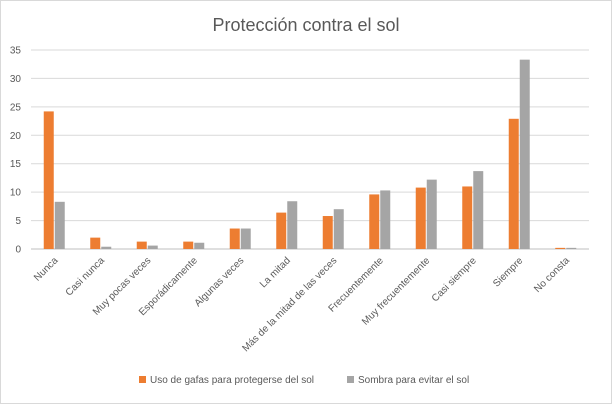 The width and height of the screenshot is (612, 408). Describe the element at coordinates (552, 275) in the screenshot. I see `x-tick-label: No consta` at that location.